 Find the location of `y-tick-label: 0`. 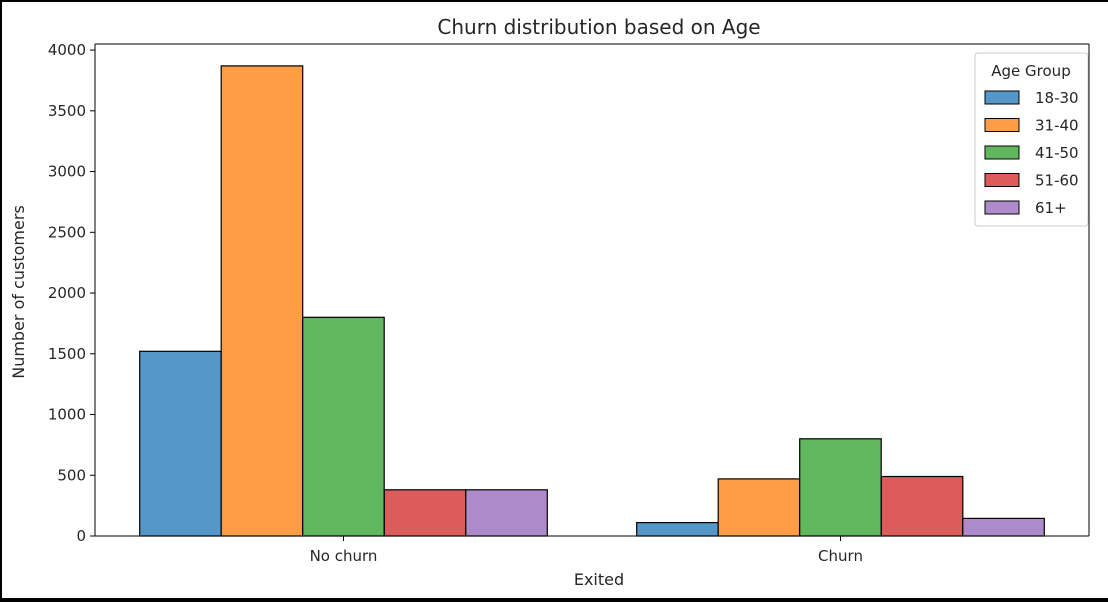

y-tick-label: 0 is located at coordinates (81, 536).